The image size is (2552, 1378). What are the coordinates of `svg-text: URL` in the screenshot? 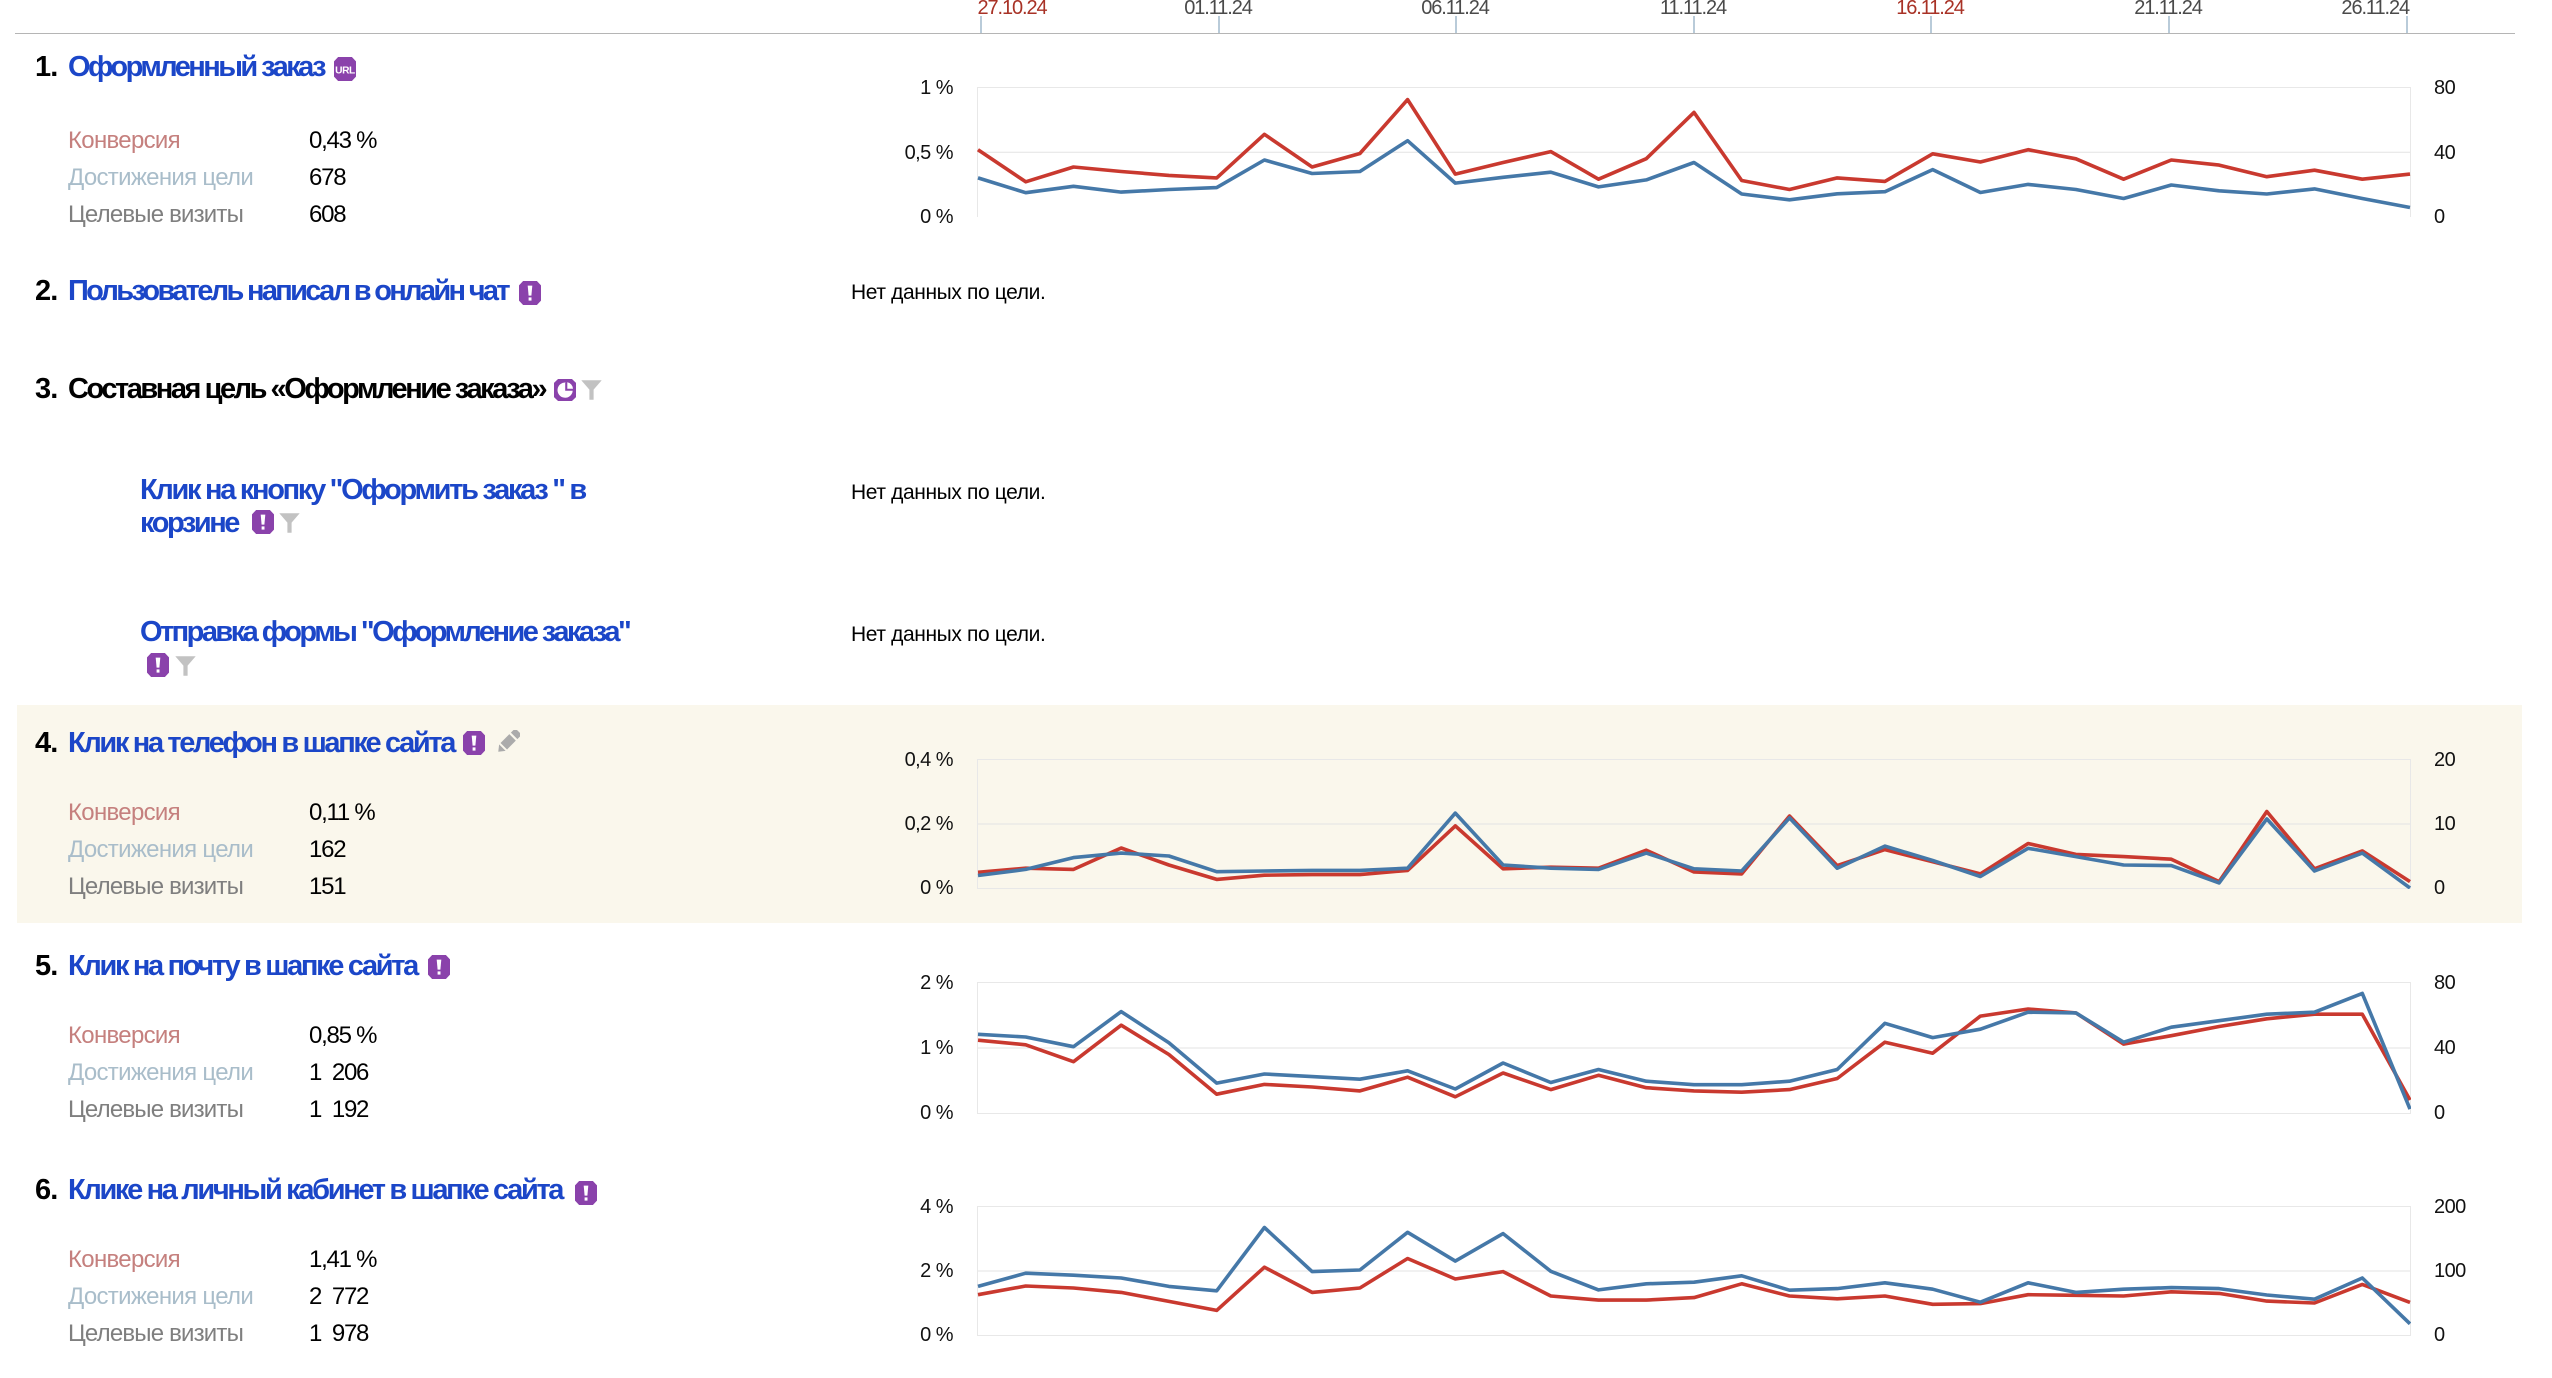 It's located at (345, 70).